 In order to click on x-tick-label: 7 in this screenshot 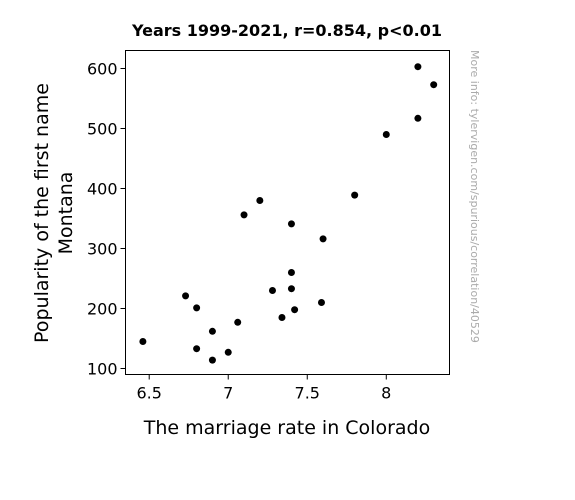, I will do `click(228, 393)`.